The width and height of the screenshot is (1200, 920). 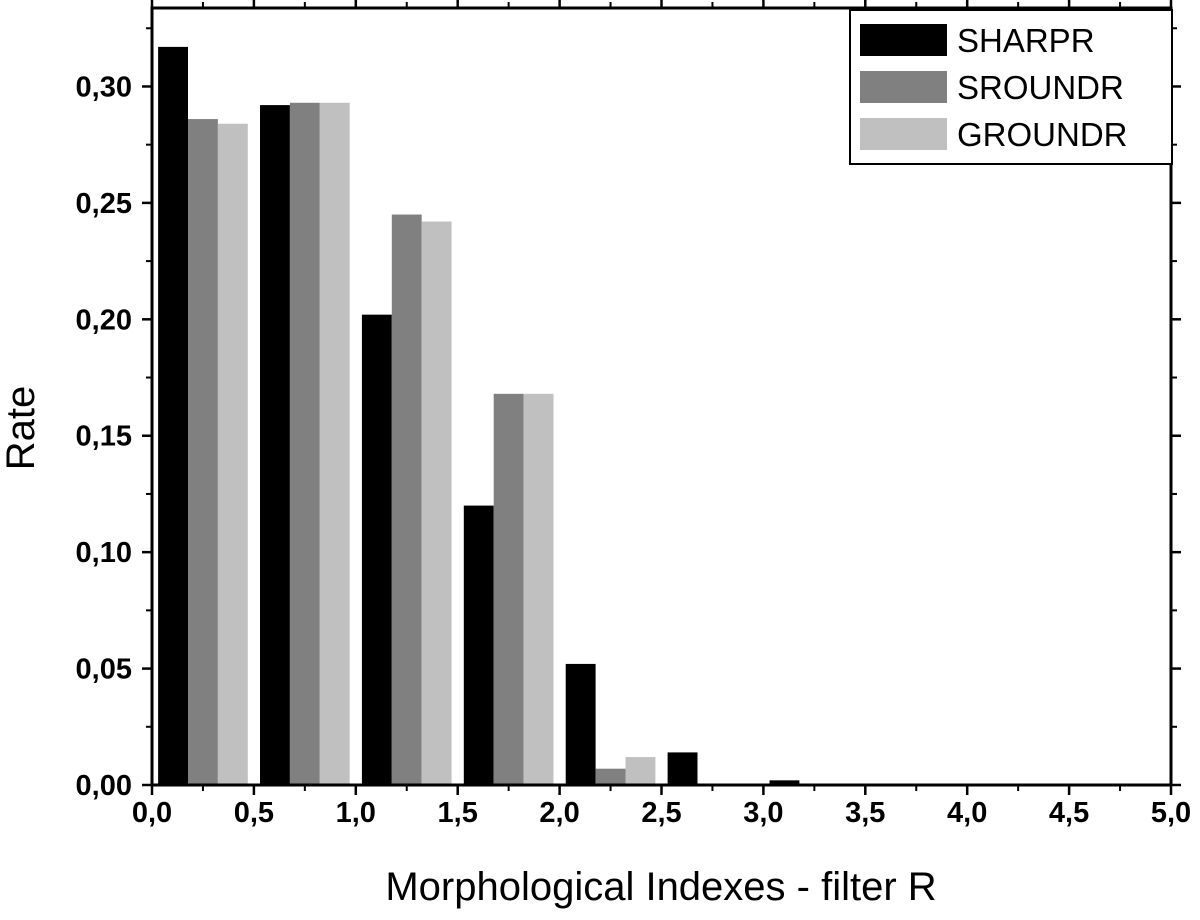 What do you see at coordinates (1171, 813) in the screenshot?
I see `x-tick-label: 5,0` at bounding box center [1171, 813].